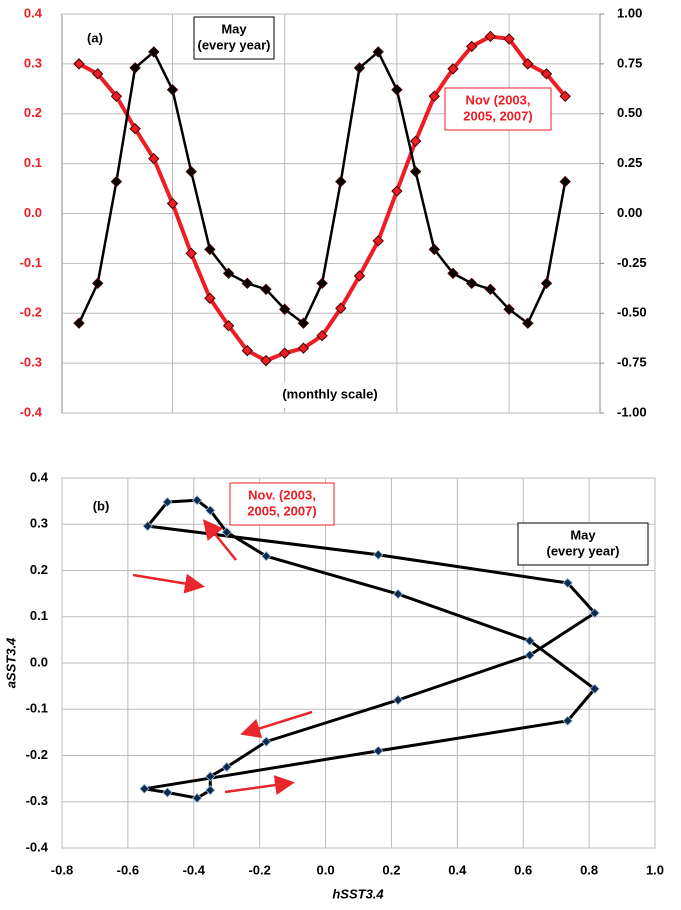 The height and width of the screenshot is (910, 681). Describe the element at coordinates (629, 62) in the screenshot. I see `y2-tick-label: 0.75` at that location.